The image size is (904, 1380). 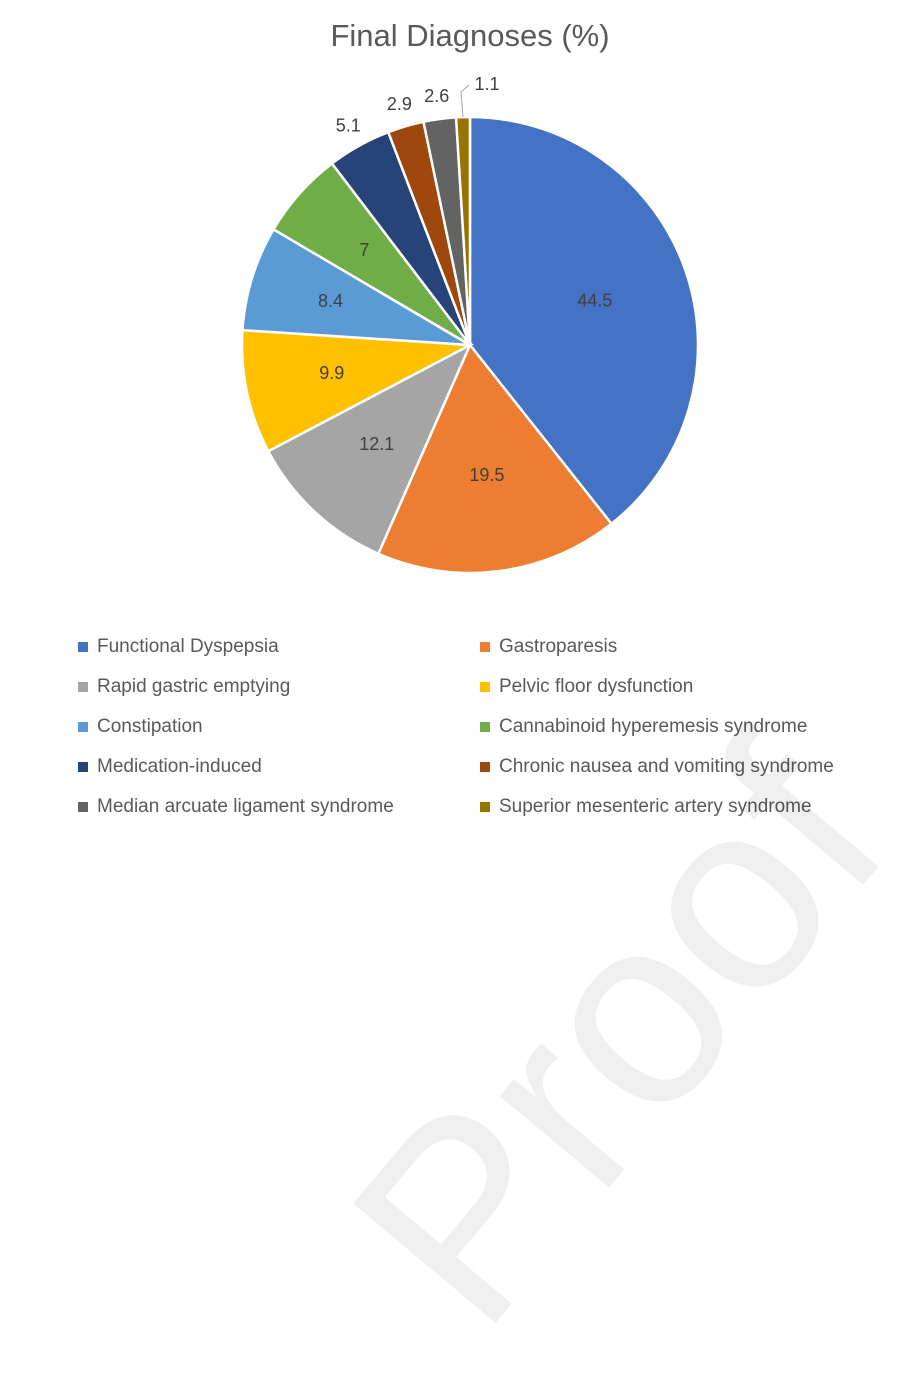 I want to click on legend-label: Median arcuate ligament syndrome, so click(x=245, y=806).